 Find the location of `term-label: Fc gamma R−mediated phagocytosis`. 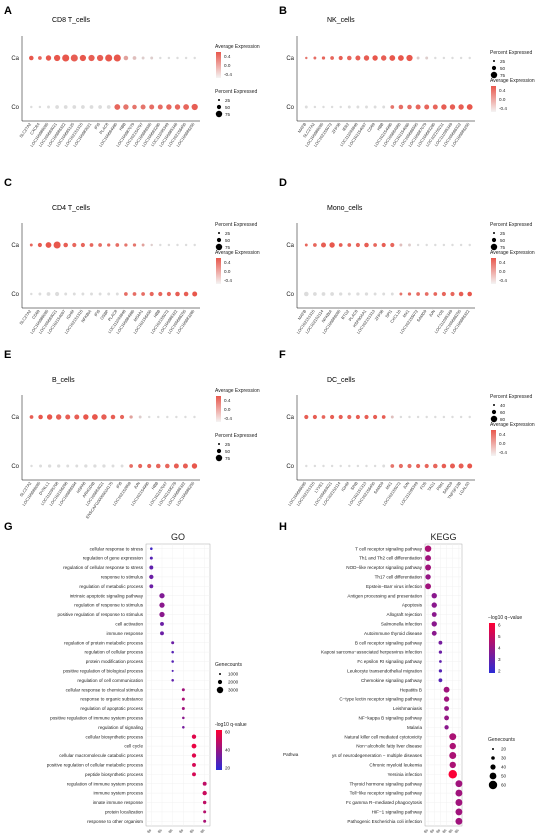

term-label: Fc gamma R−mediated phagocytosis is located at coordinates (384, 802).